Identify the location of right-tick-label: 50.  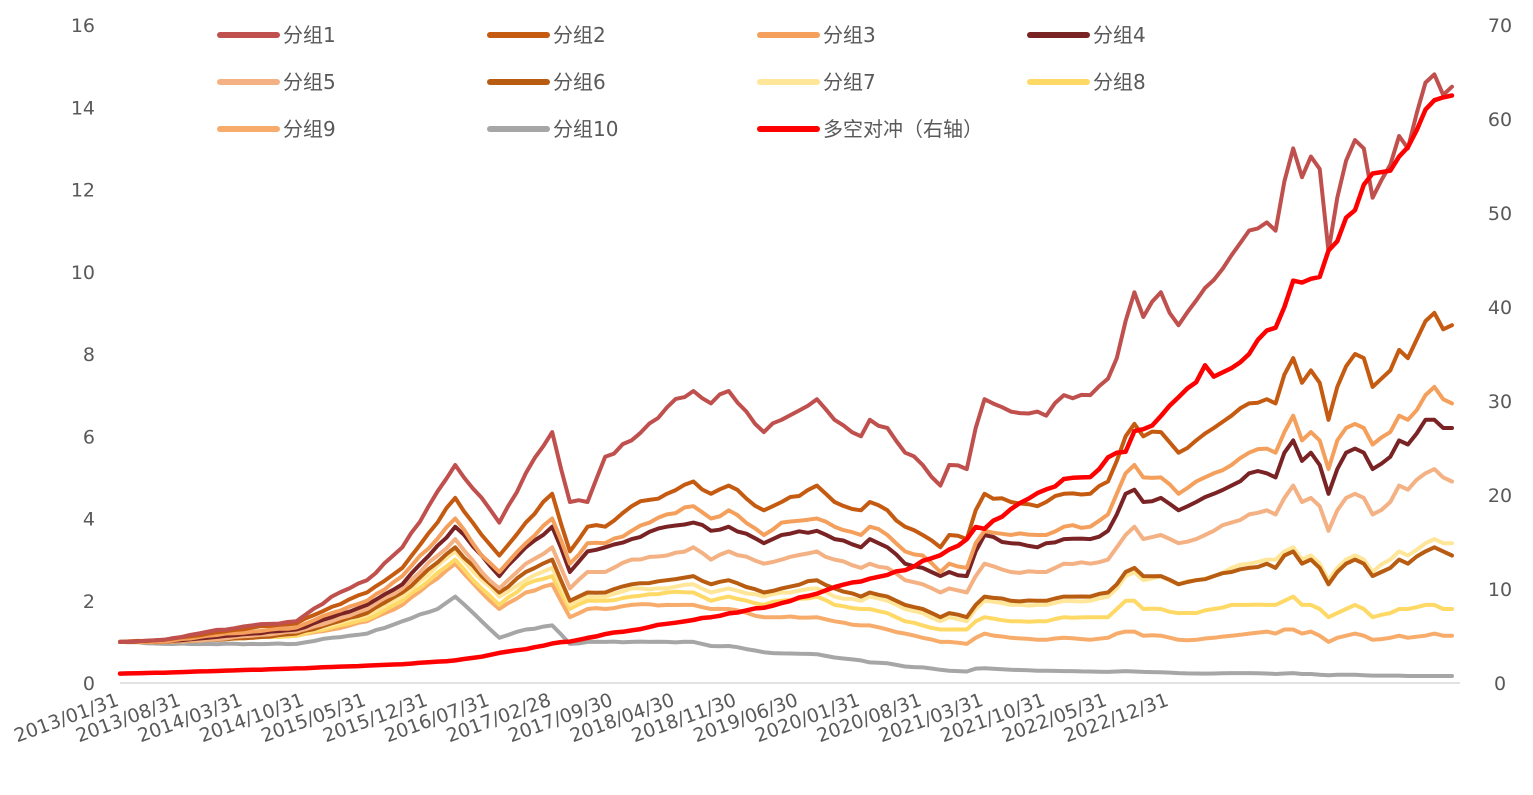
(1500, 214).